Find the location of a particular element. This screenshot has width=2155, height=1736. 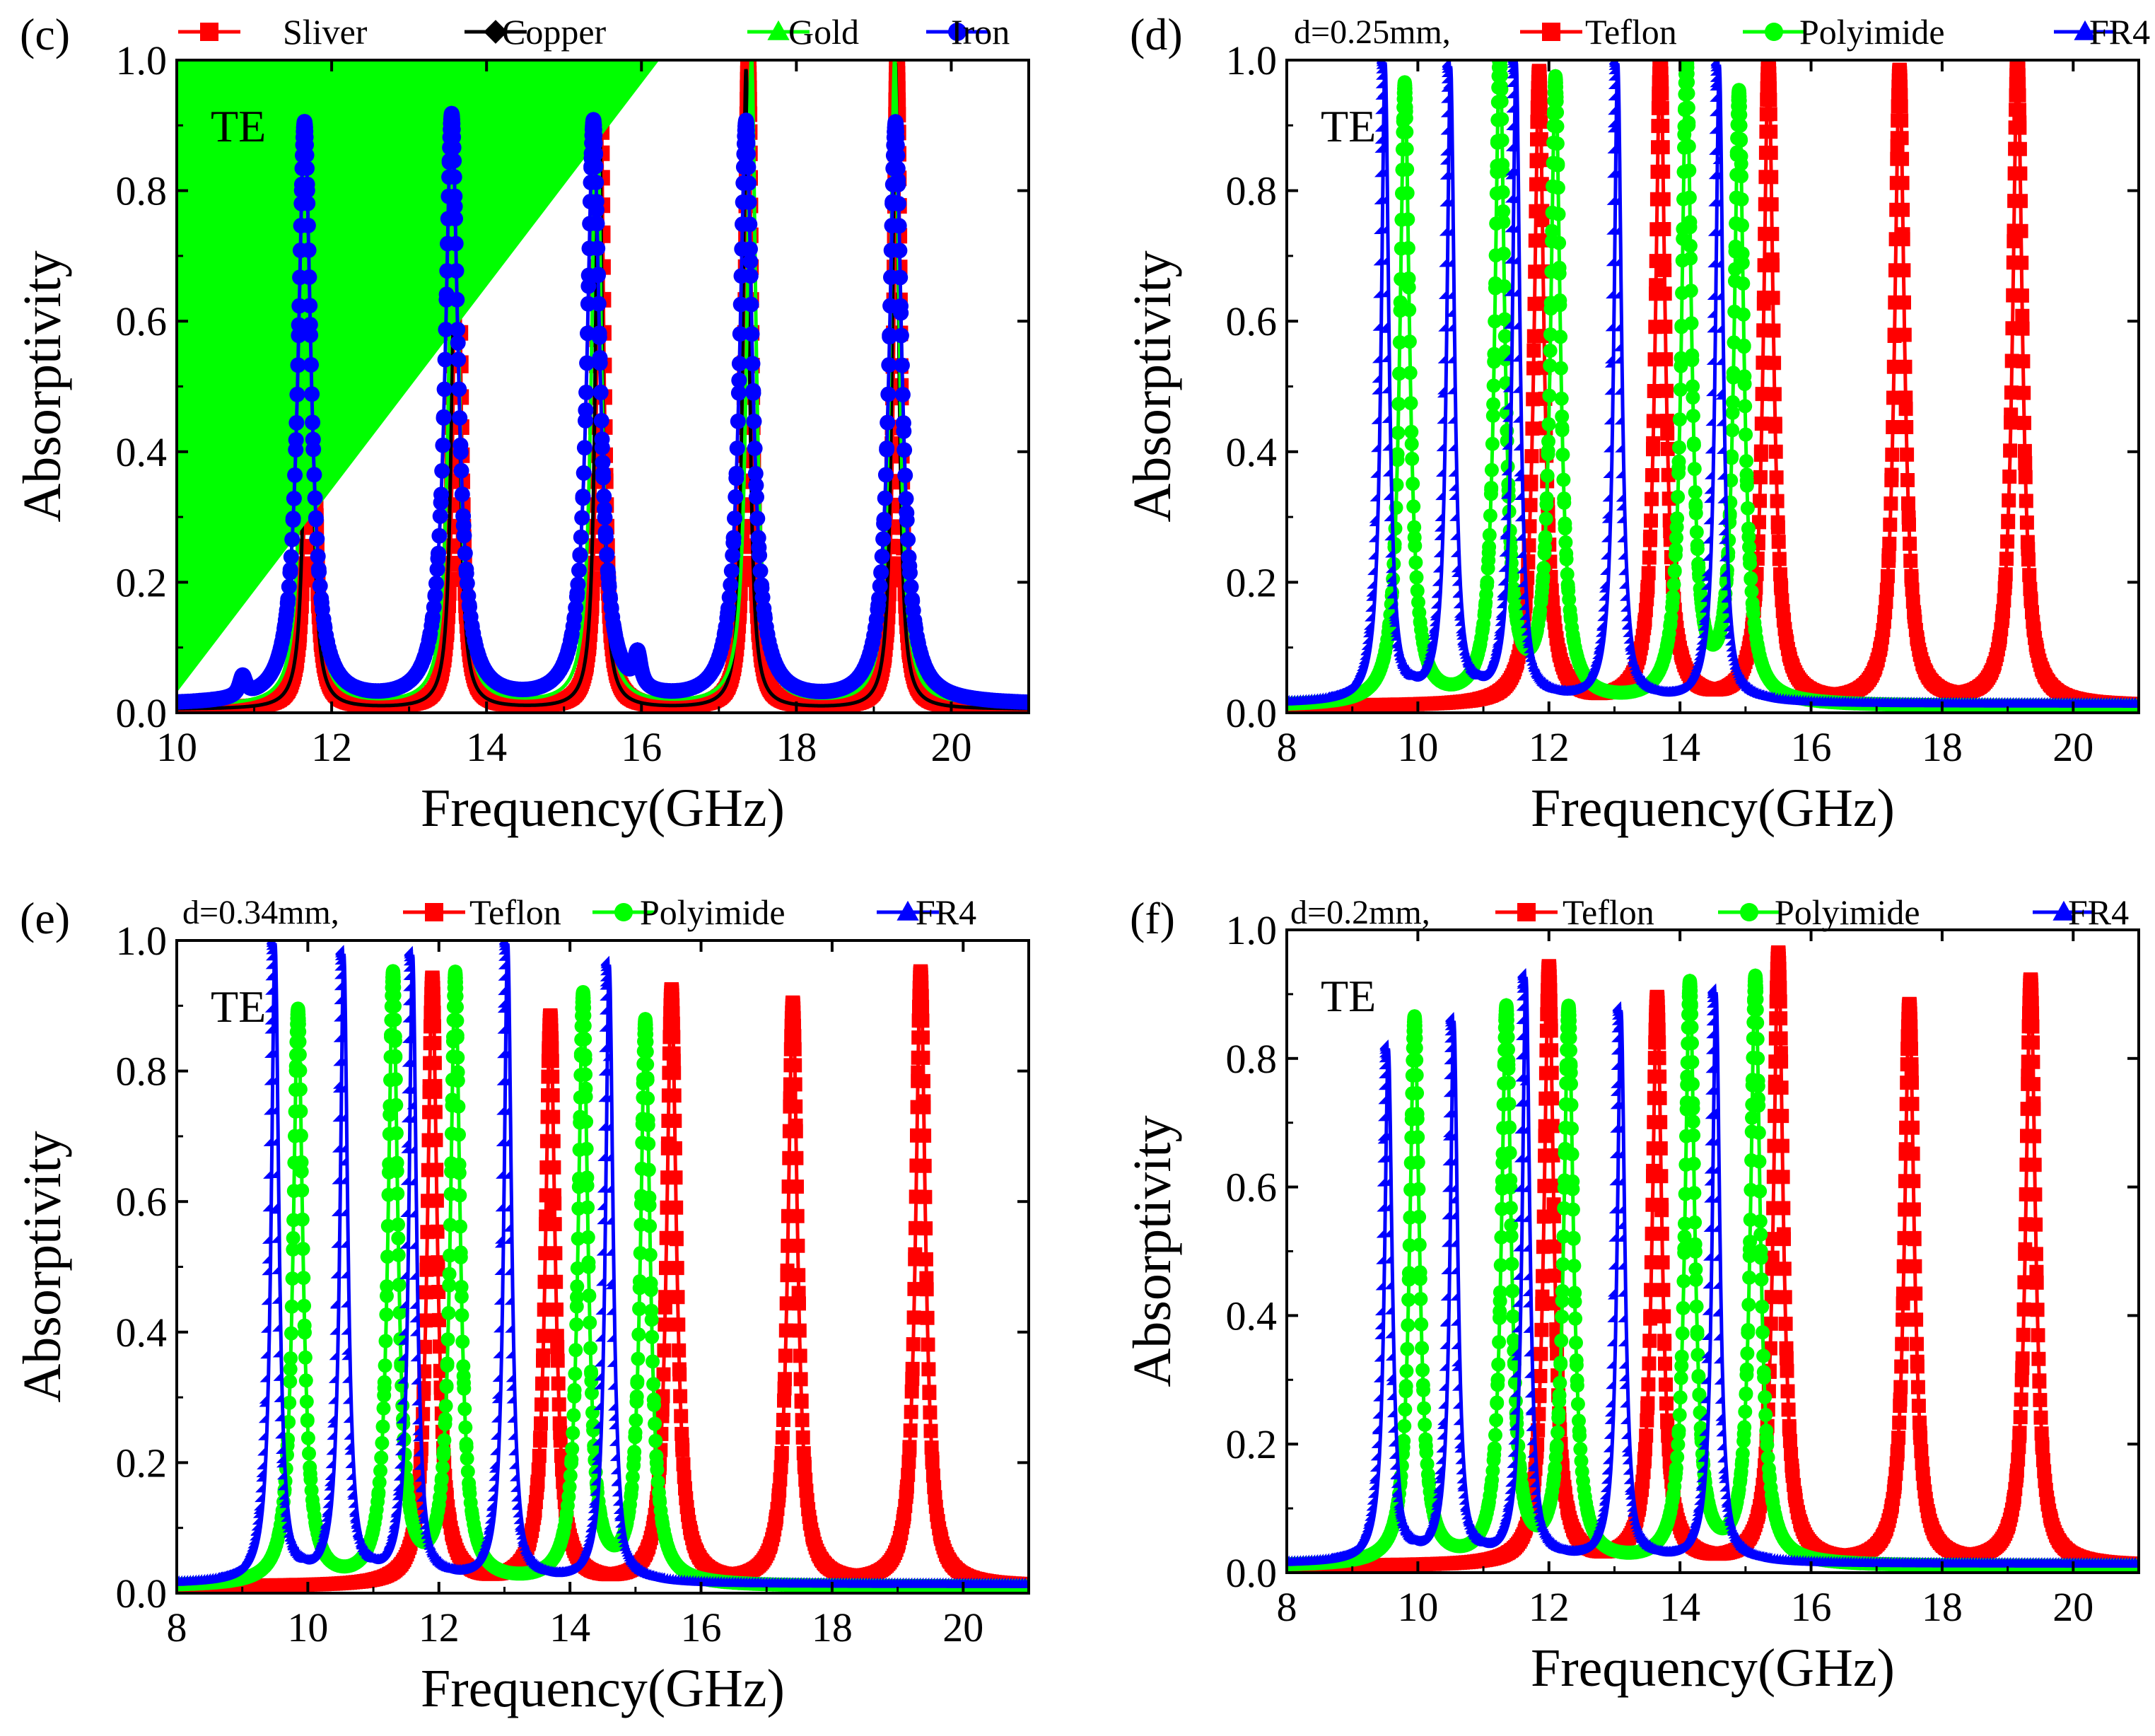

legend-item-sliver: Sliver is located at coordinates (273, 32).